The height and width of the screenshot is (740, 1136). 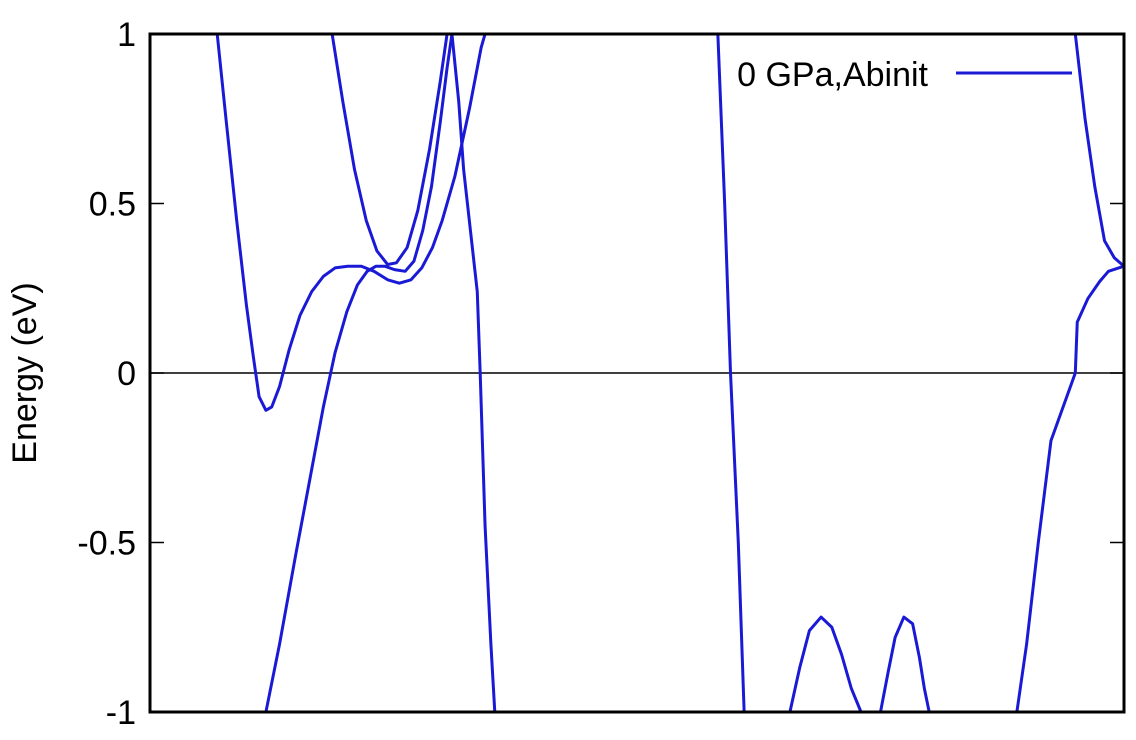 I want to click on y-tick-label: -0.5, so click(x=106, y=544).